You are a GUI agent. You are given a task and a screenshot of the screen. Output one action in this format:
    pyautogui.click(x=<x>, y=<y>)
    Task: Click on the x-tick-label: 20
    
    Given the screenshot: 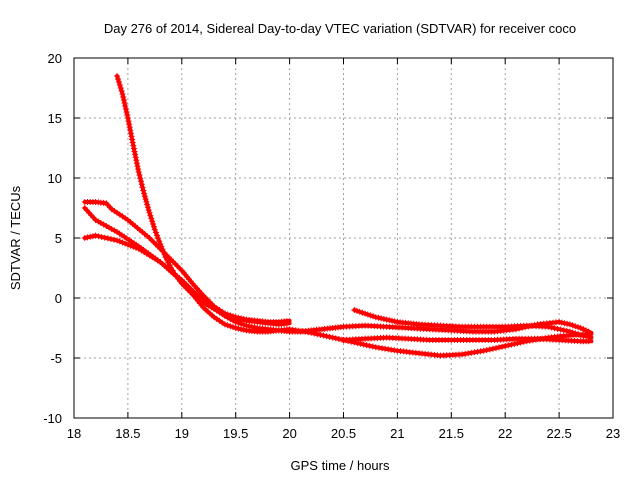 What is the action you would take?
    pyautogui.click(x=289, y=433)
    